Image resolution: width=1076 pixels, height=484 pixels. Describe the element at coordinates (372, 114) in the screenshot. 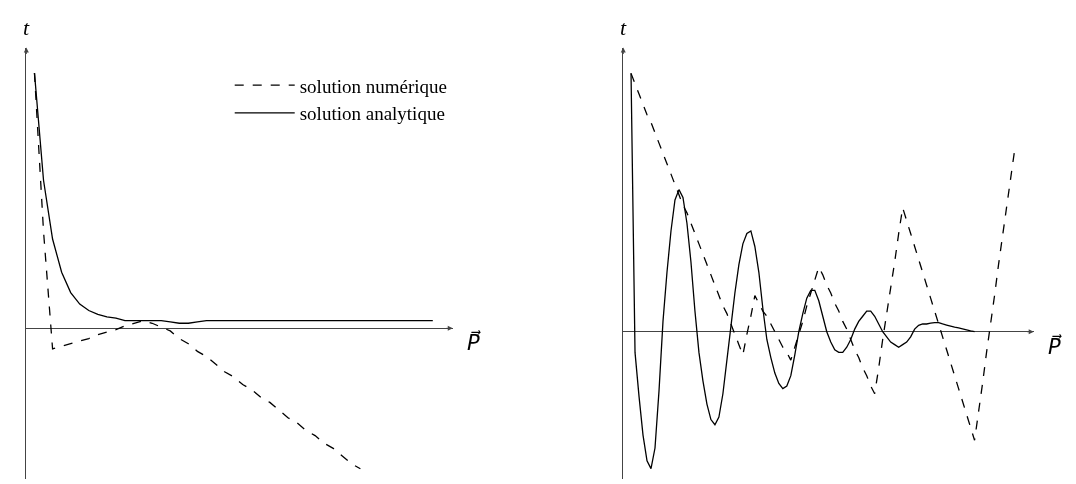

I see `legend-label: solution analytique` at that location.